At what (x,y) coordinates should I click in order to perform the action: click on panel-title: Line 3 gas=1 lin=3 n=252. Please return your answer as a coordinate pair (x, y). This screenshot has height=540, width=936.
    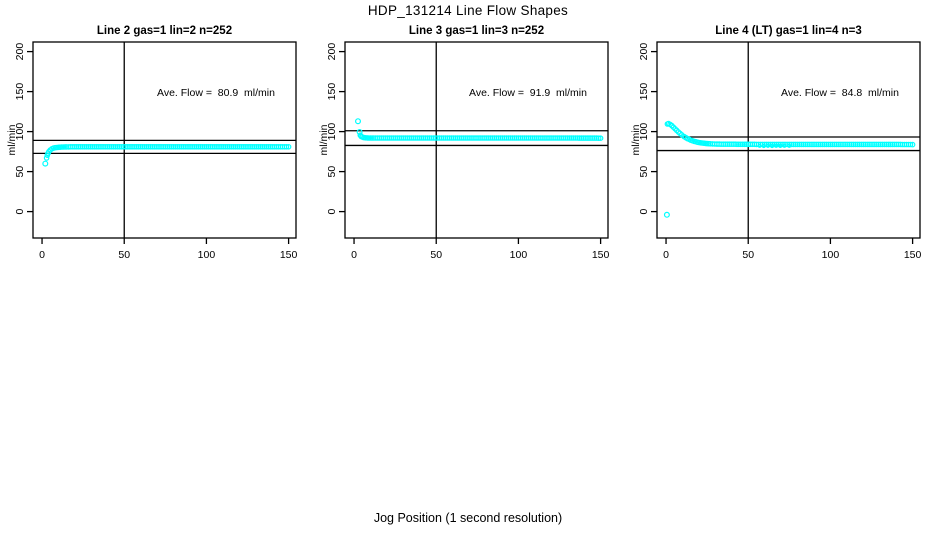
    Looking at the image, I should click on (476, 31).